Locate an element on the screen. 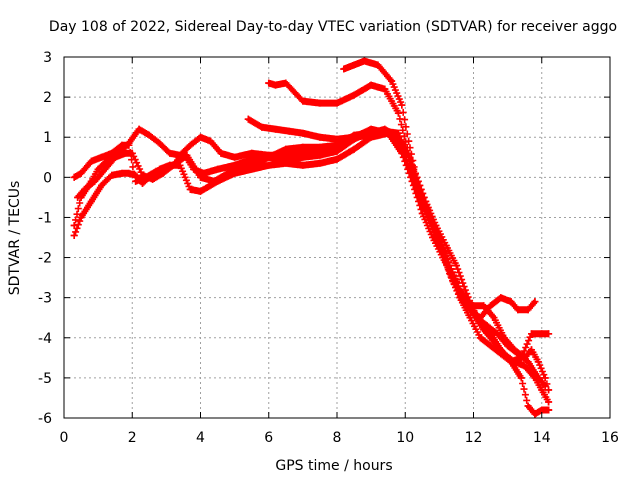 This screenshot has height=480, width=640. series-markers is located at coordinates (362, 182).